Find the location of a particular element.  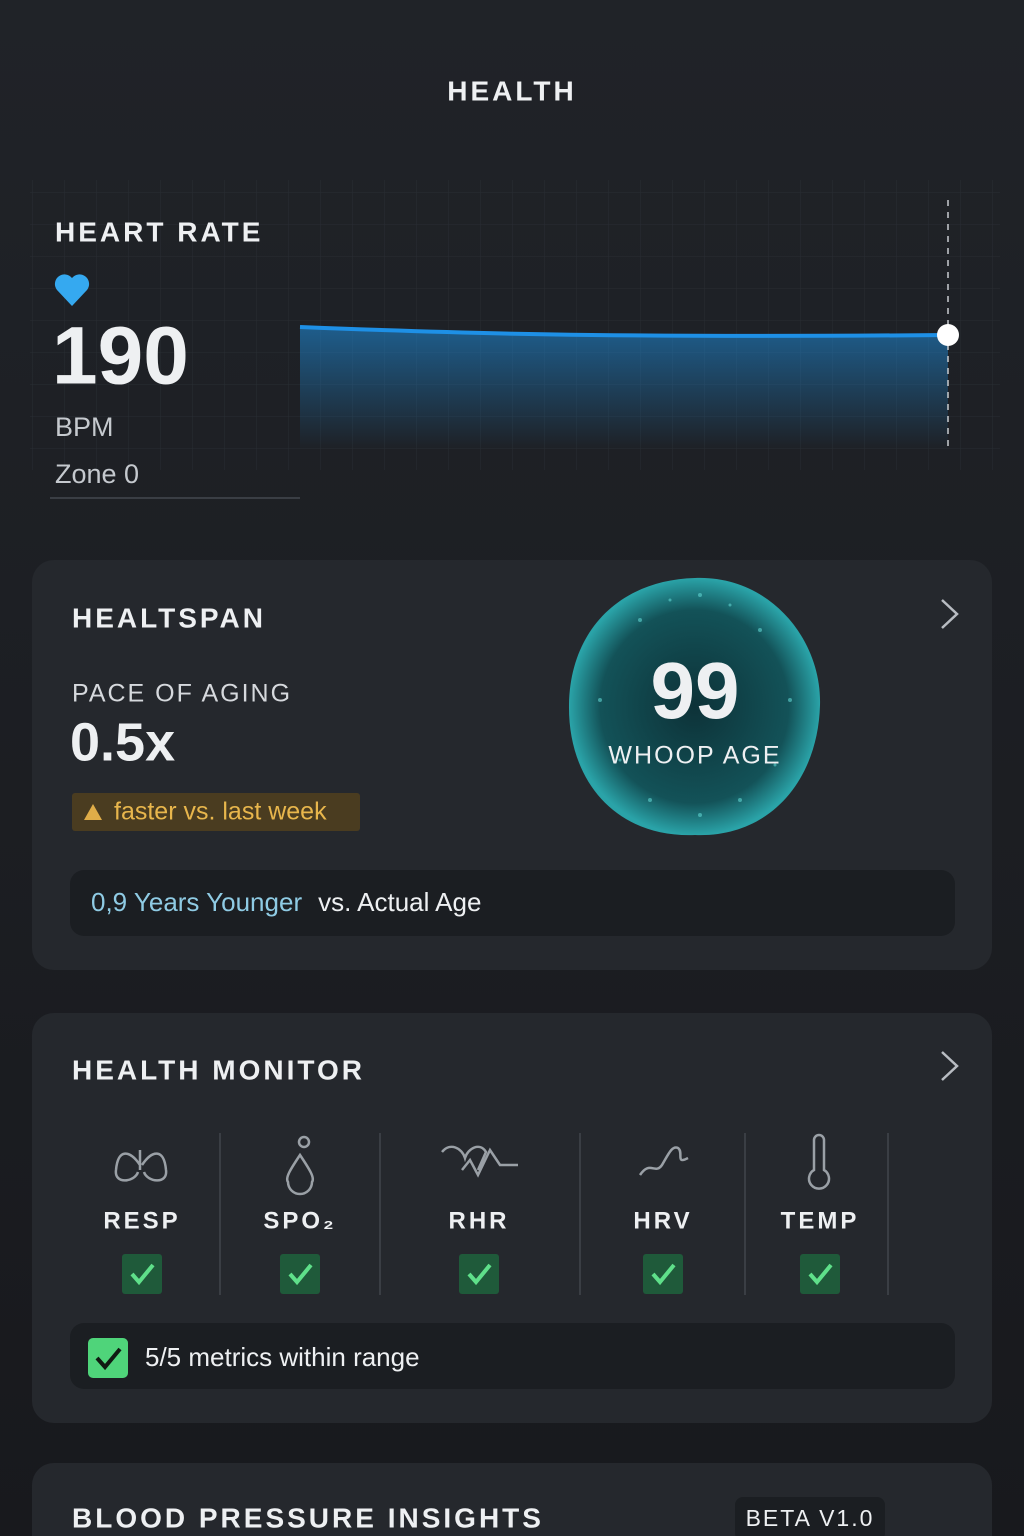

summary-check is located at coordinates (108, 1358).